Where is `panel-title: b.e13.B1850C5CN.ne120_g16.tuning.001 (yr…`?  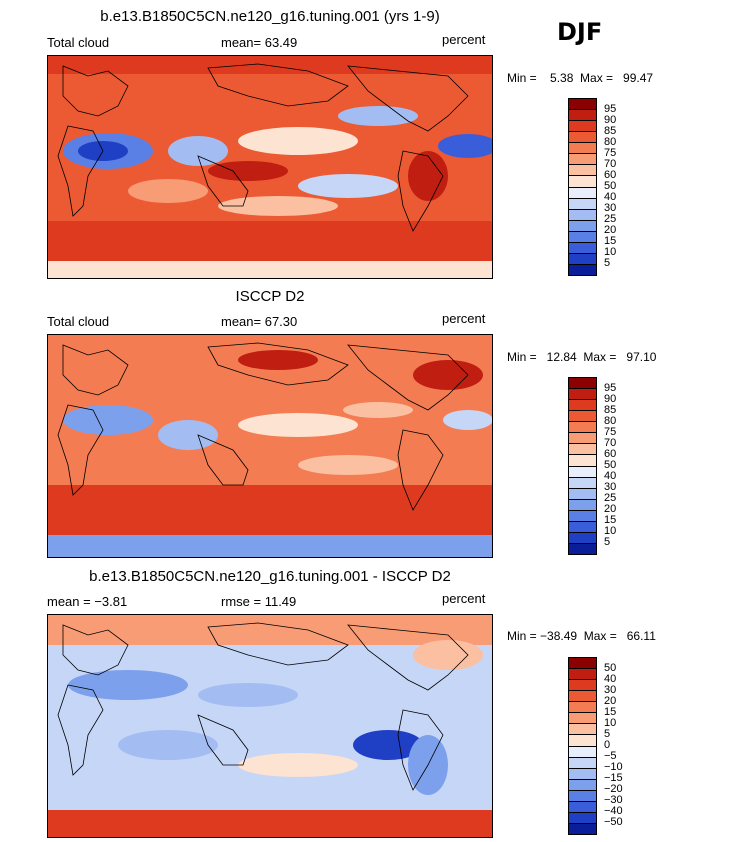
panel-title: b.e13.B1850C5CN.ne120_g16.tuning.001 (yr… is located at coordinates (270, 16).